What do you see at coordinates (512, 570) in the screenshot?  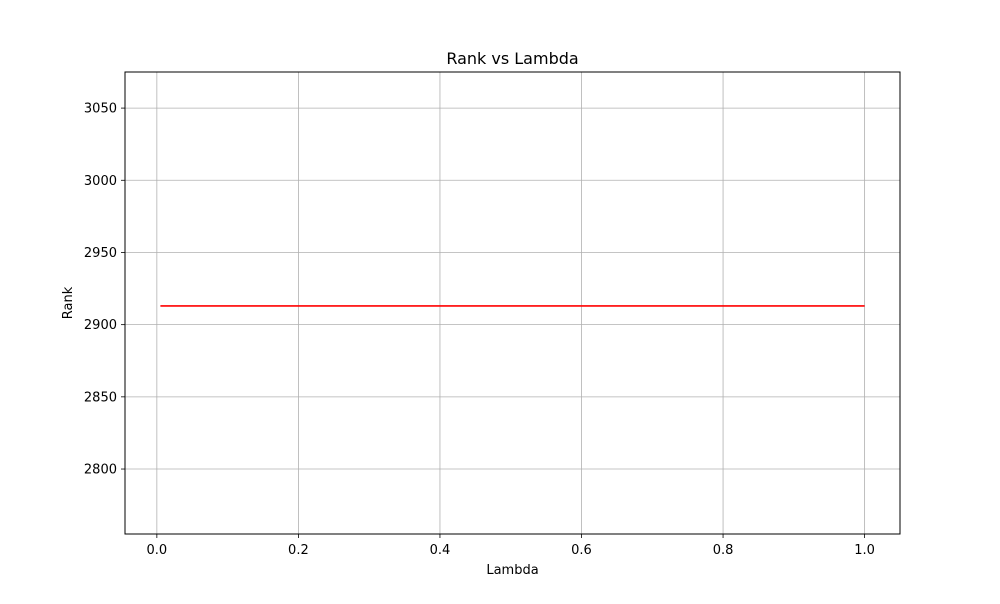 I see `x-axis-label: Lambda` at bounding box center [512, 570].